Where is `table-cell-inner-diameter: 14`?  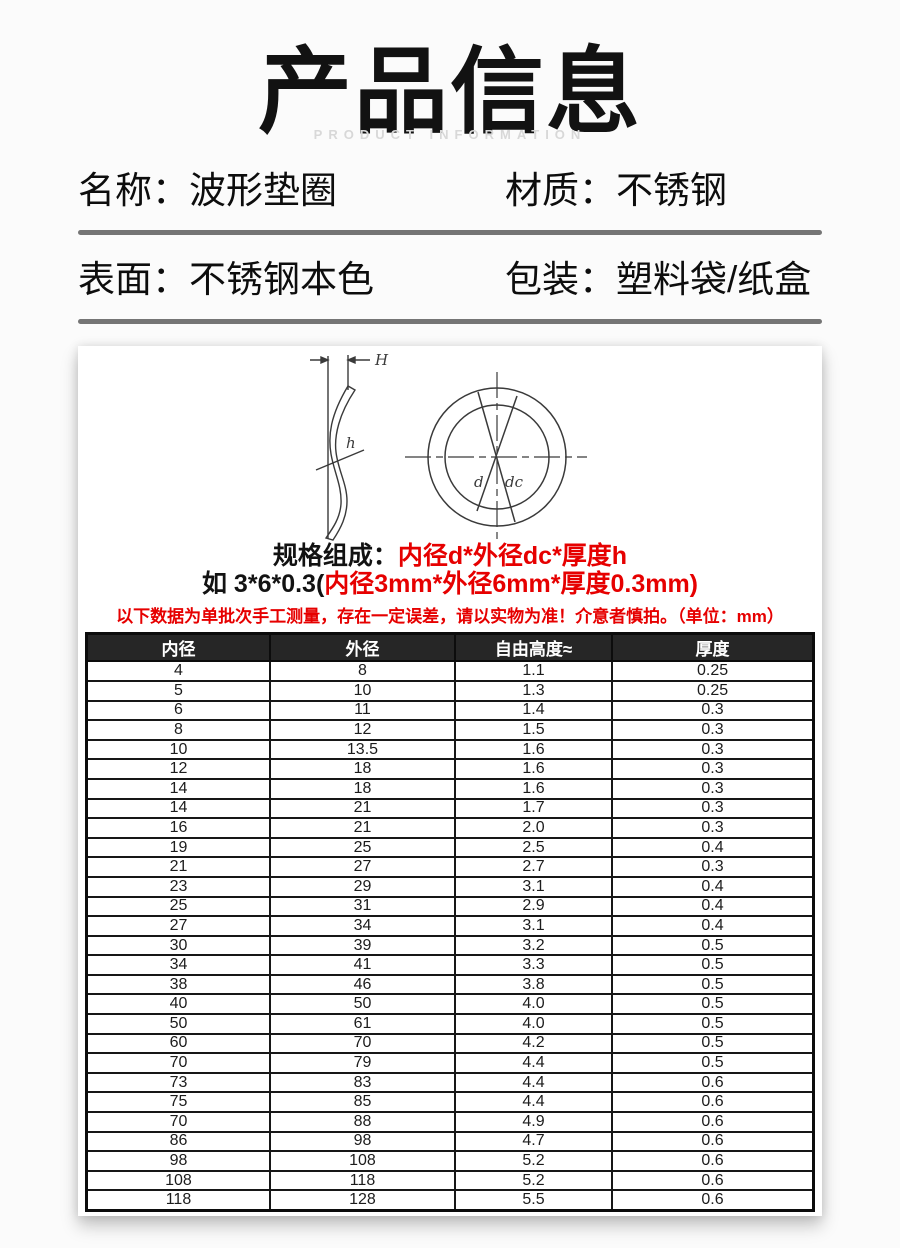
table-cell-inner-diameter: 14 is located at coordinates (178, 808).